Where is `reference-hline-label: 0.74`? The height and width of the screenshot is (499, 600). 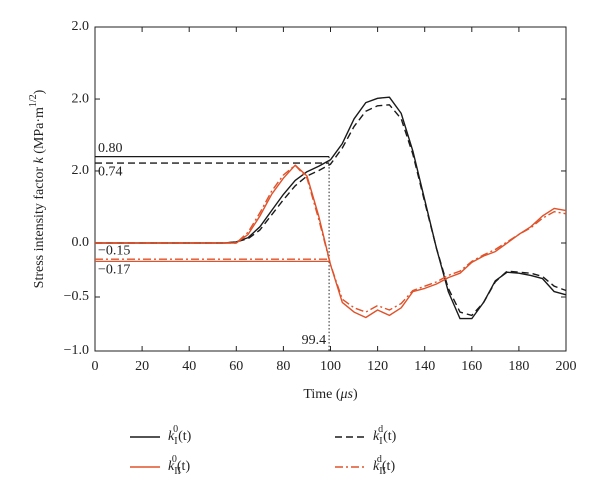 reference-hline-label: 0.74 is located at coordinates (110, 171).